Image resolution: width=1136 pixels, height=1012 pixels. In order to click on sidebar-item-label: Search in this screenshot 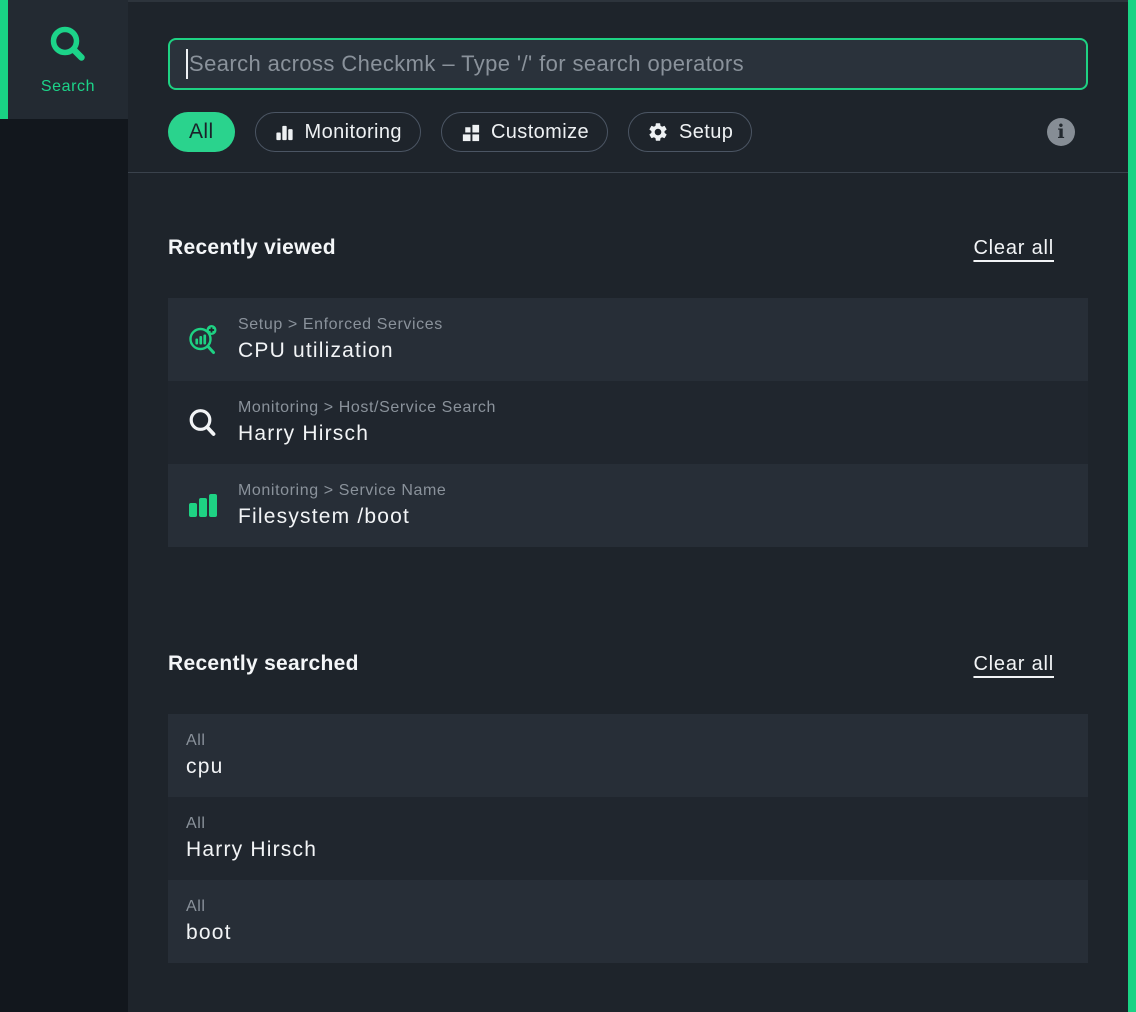, I will do `click(68, 86)`.